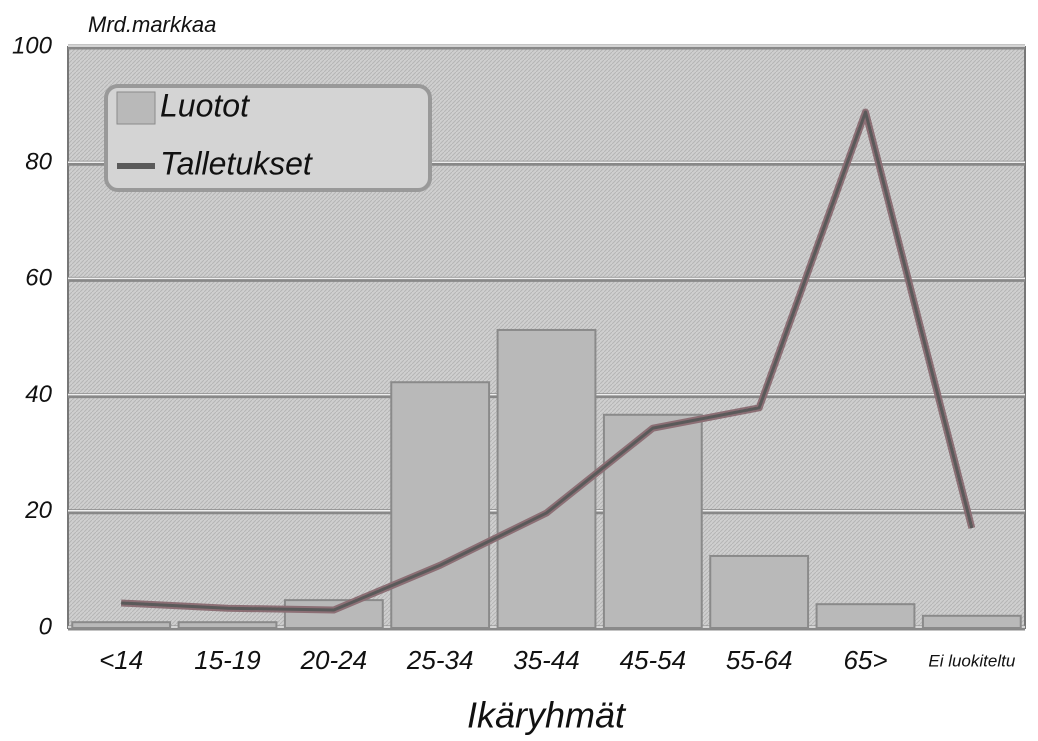  What do you see at coordinates (865, 660) in the screenshot?
I see `x-tick-label: 65>` at bounding box center [865, 660].